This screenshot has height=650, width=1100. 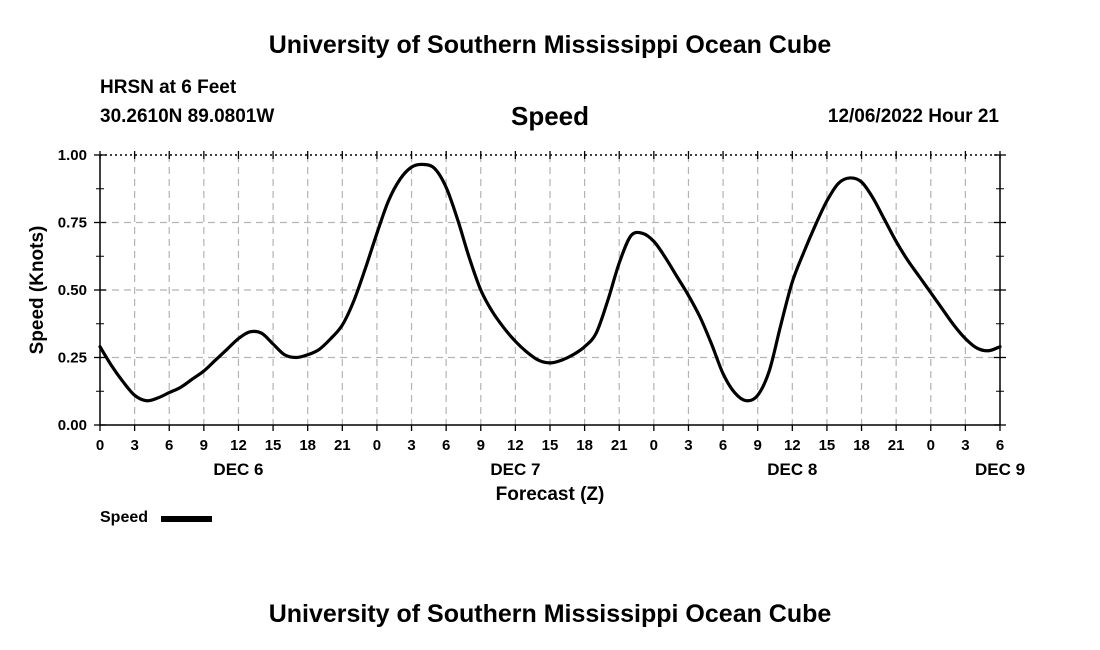 What do you see at coordinates (1000, 469) in the screenshot?
I see `day-label: DEC 9` at bounding box center [1000, 469].